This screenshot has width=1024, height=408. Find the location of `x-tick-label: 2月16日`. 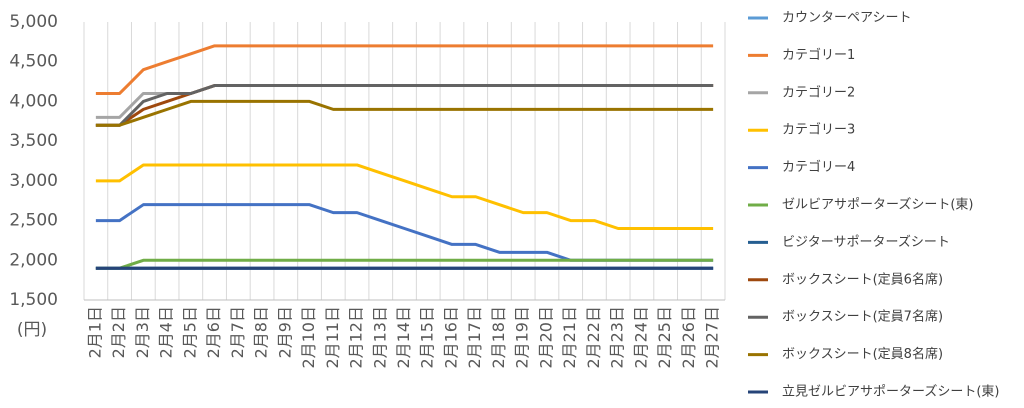

x-tick-label: 2月16日 is located at coordinates (450, 337).